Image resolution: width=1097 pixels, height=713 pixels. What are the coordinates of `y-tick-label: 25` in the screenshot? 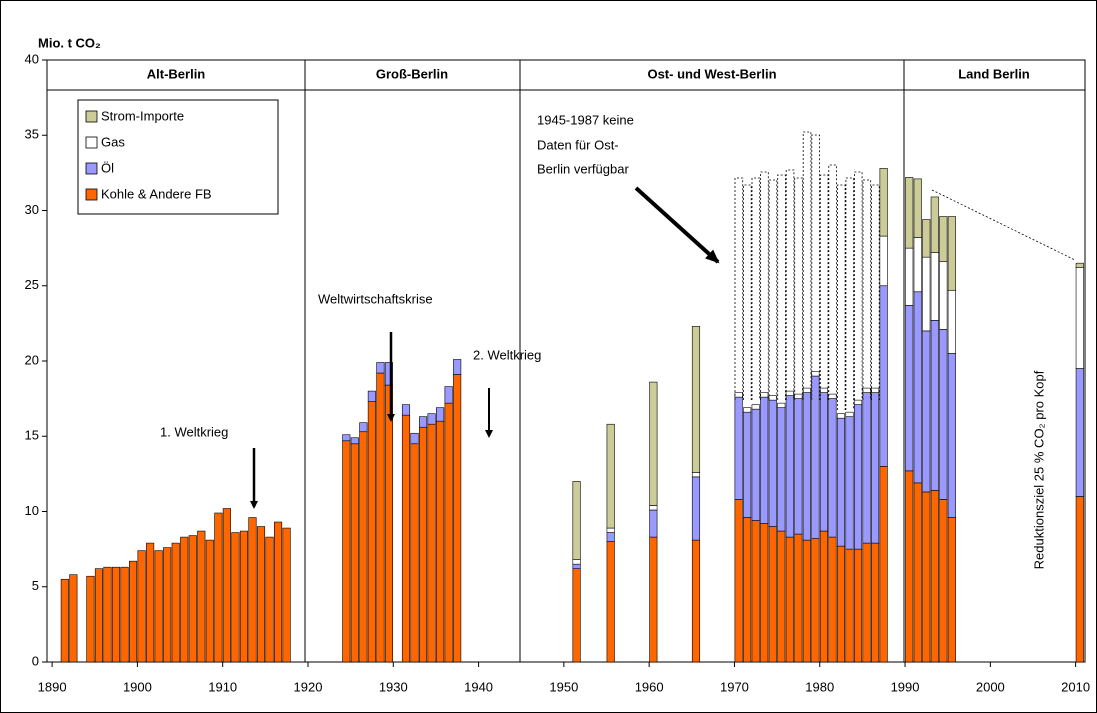 It's located at (32, 284).